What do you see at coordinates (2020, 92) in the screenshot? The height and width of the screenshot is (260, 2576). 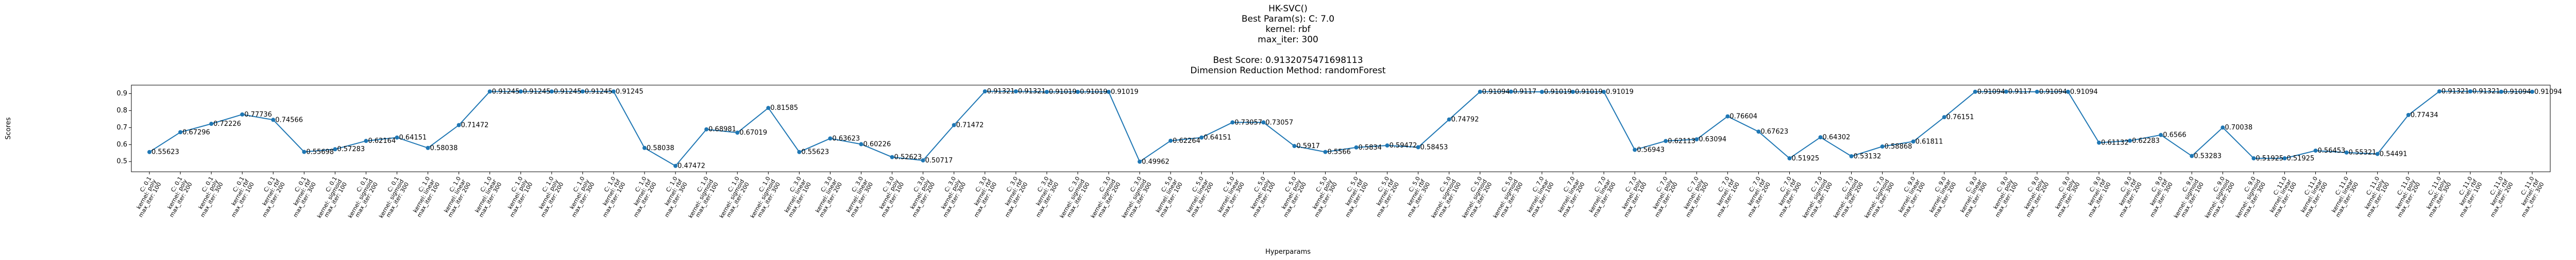 I see `data-label: 0.9117` at bounding box center [2020, 92].